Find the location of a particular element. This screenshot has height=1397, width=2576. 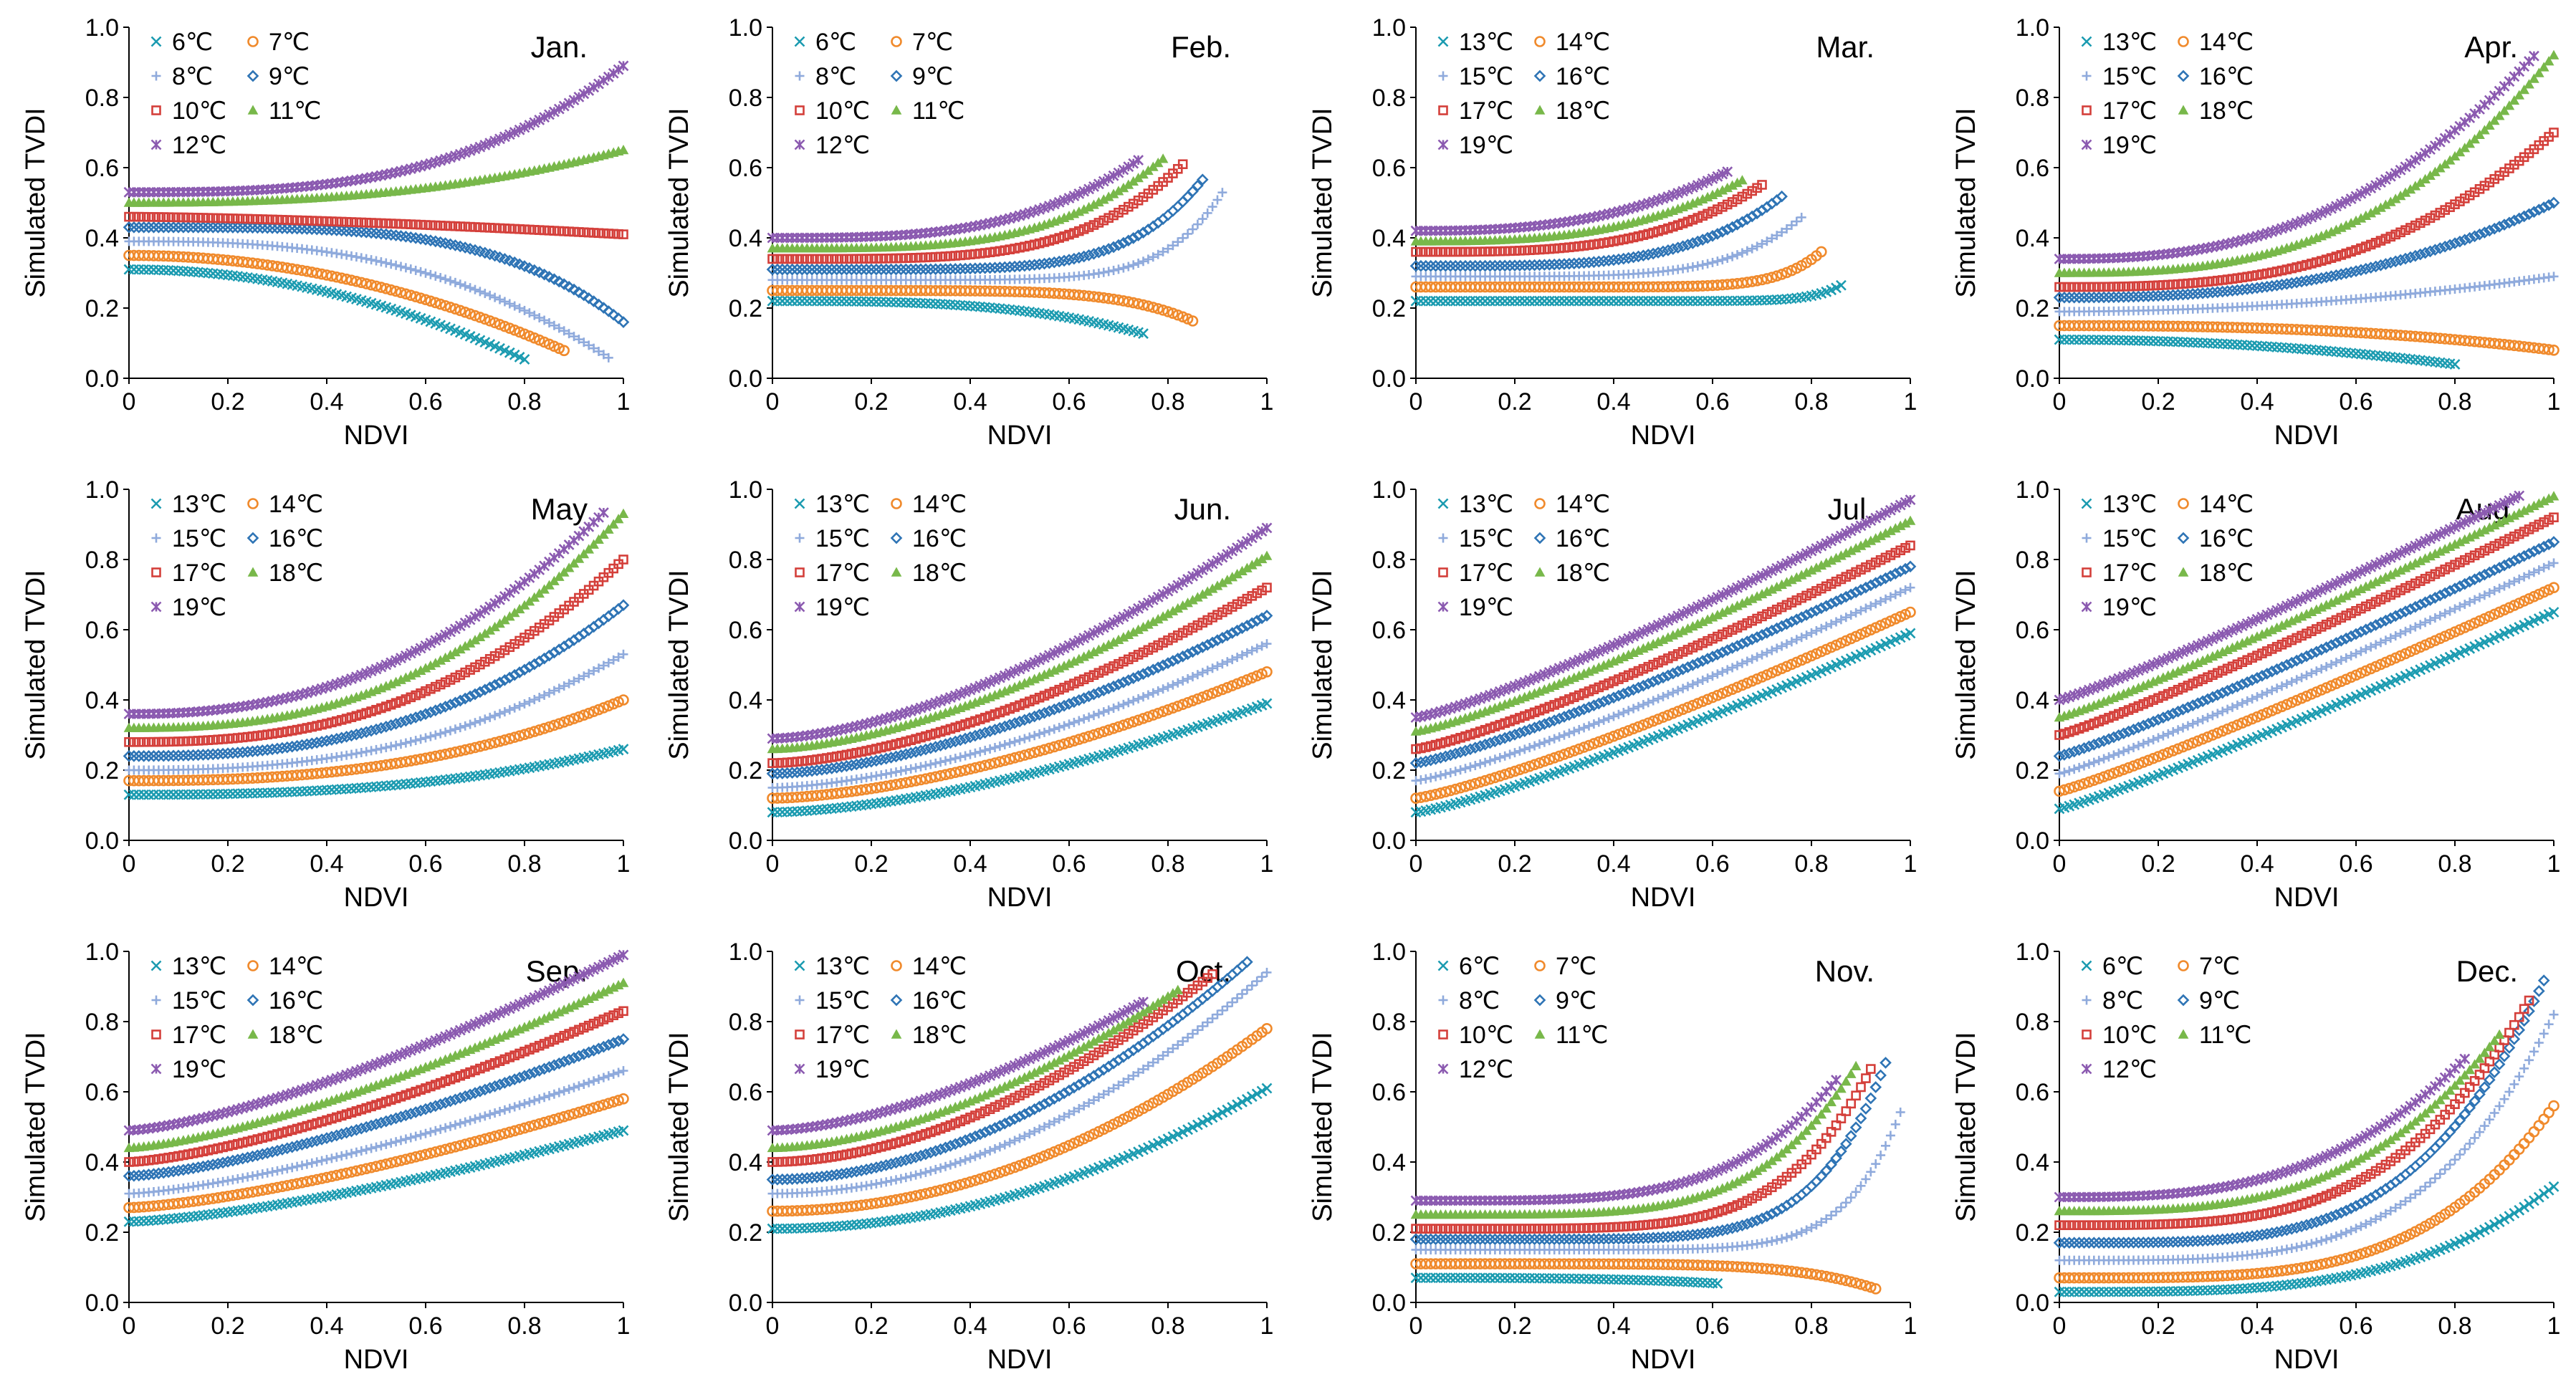

x-tick-label: 1 is located at coordinates (624, 402).